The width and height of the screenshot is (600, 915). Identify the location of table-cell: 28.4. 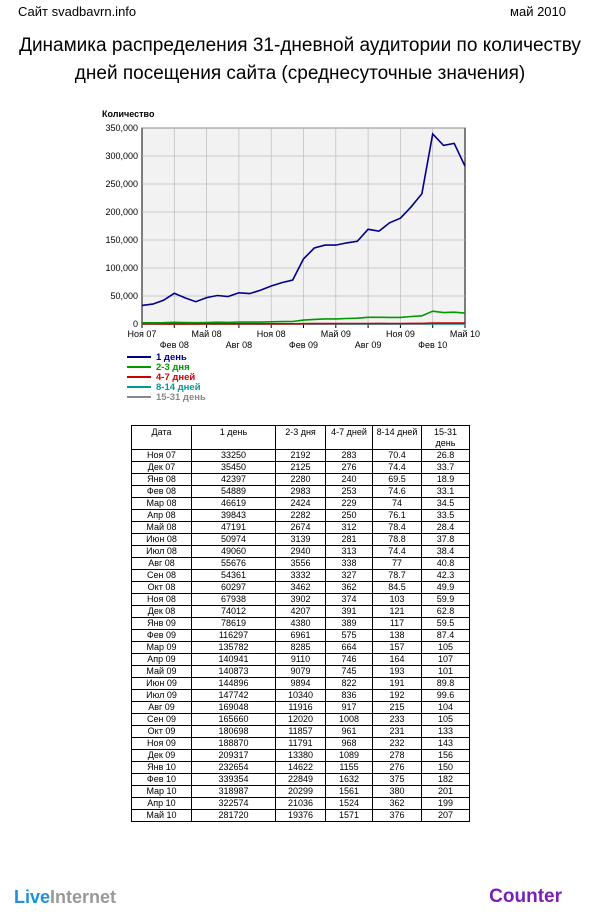
(445, 527).